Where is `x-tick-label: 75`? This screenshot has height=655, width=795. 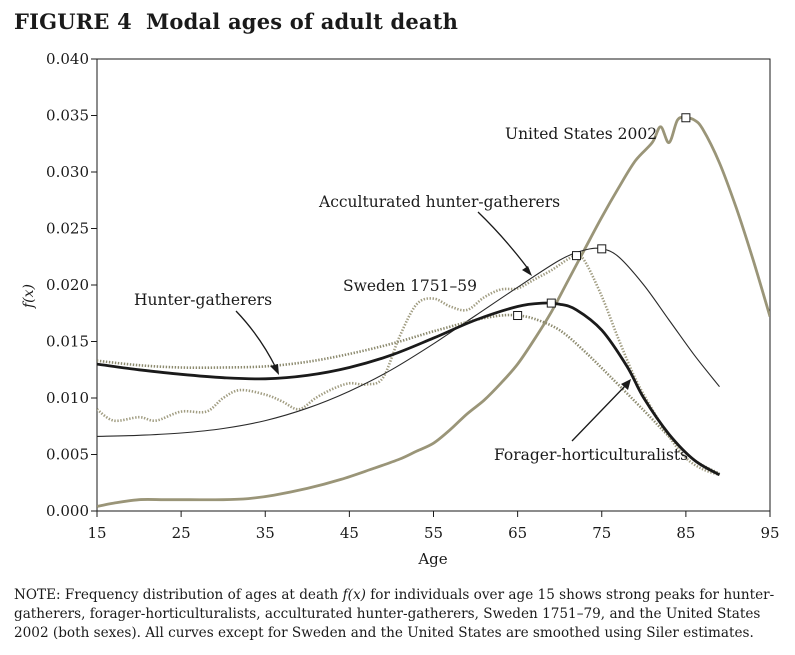 x-tick-label: 75 is located at coordinates (601, 533).